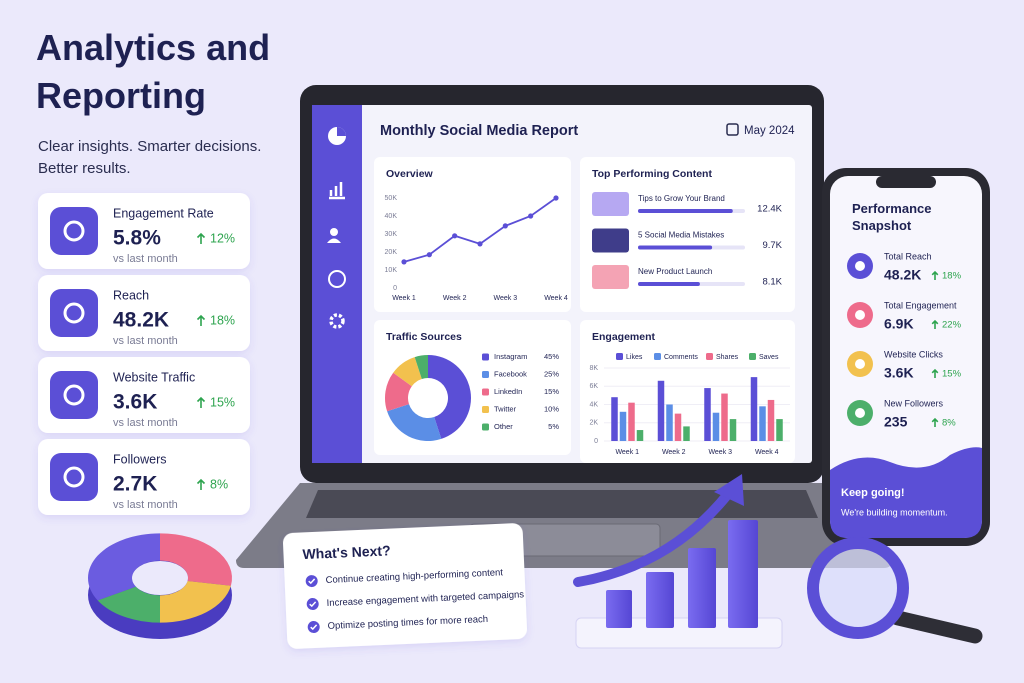 The width and height of the screenshot is (1024, 683). I want to click on kpi-value: 3.6K, so click(135, 402).